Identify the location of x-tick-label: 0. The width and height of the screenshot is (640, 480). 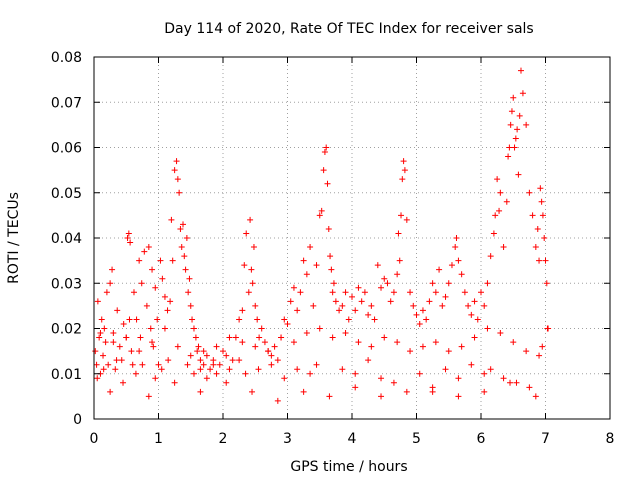
(94, 439).